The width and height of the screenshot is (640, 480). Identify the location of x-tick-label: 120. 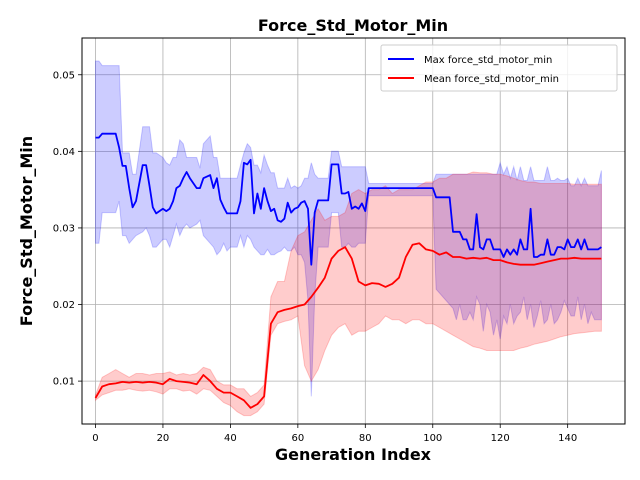
(500, 438).